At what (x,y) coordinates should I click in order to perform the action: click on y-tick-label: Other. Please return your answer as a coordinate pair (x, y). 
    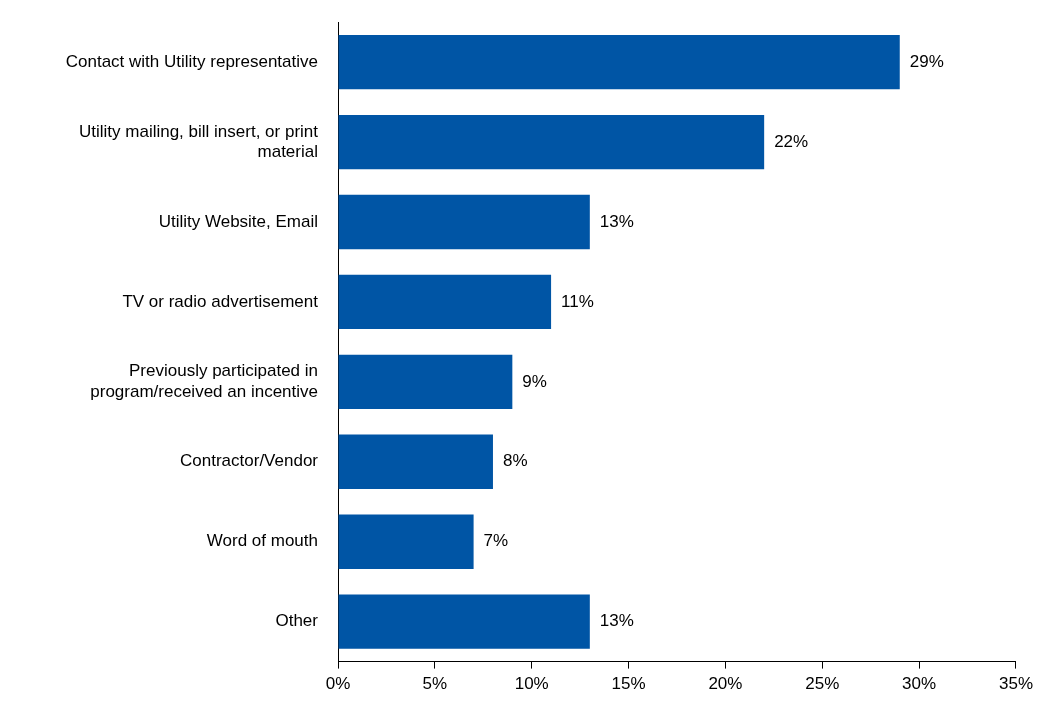
    Looking at the image, I should click on (297, 621).